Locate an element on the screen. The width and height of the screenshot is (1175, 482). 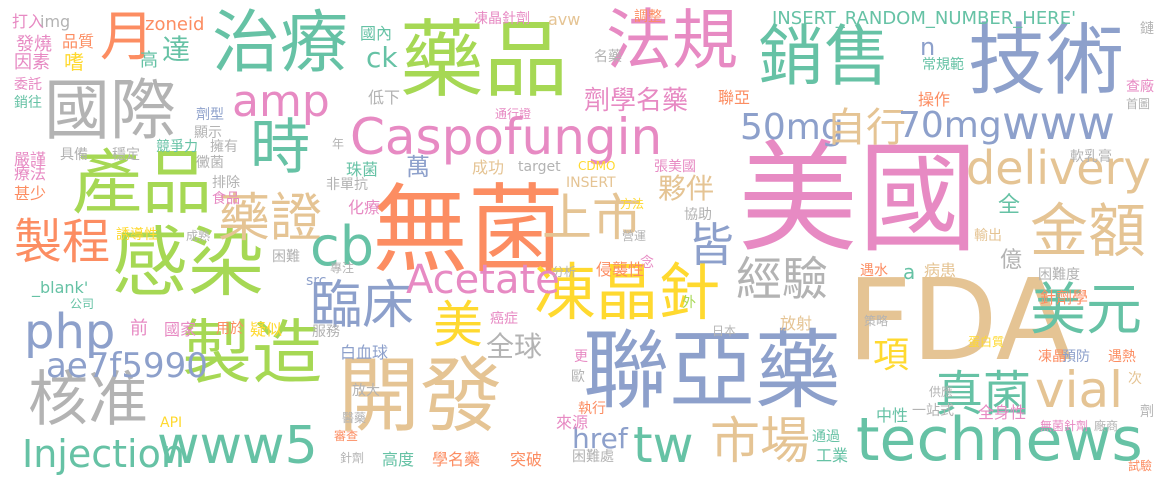
cloud-word: 聯亞藥 is located at coordinates (712, 371).